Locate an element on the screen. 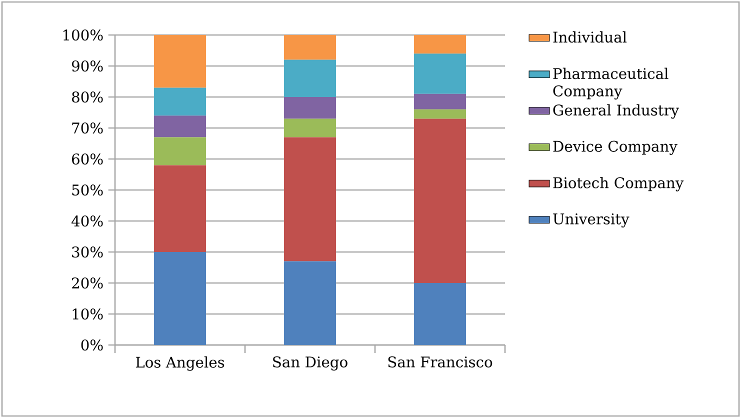 Image resolution: width=741 pixels, height=418 pixels. x-tick-label: San Francisco is located at coordinates (440, 362).